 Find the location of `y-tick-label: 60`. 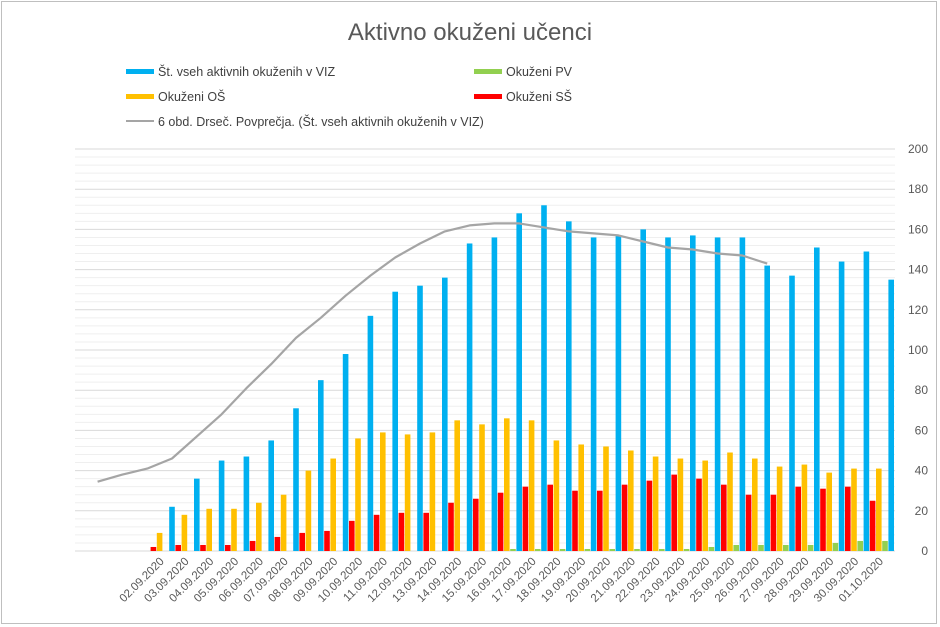

y-tick-label: 60 is located at coordinates (922, 430).